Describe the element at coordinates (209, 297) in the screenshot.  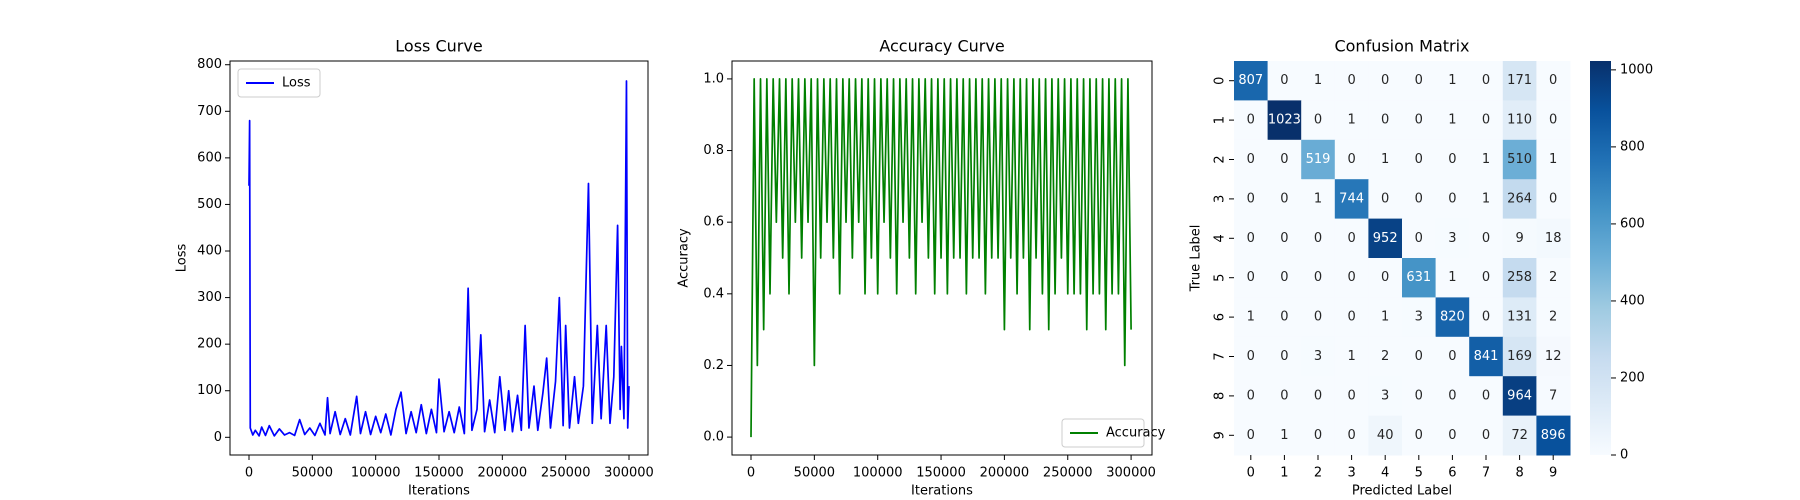
I see `y-tick-label: 300` at that location.